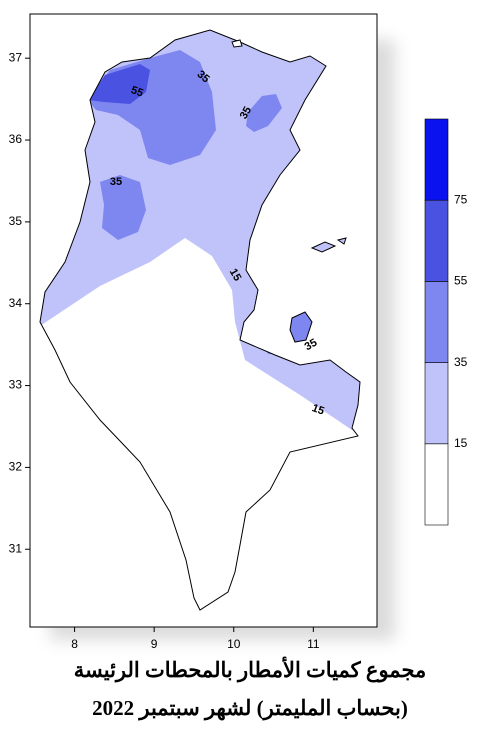  I want to click on legend-label: 35, so click(461, 362).